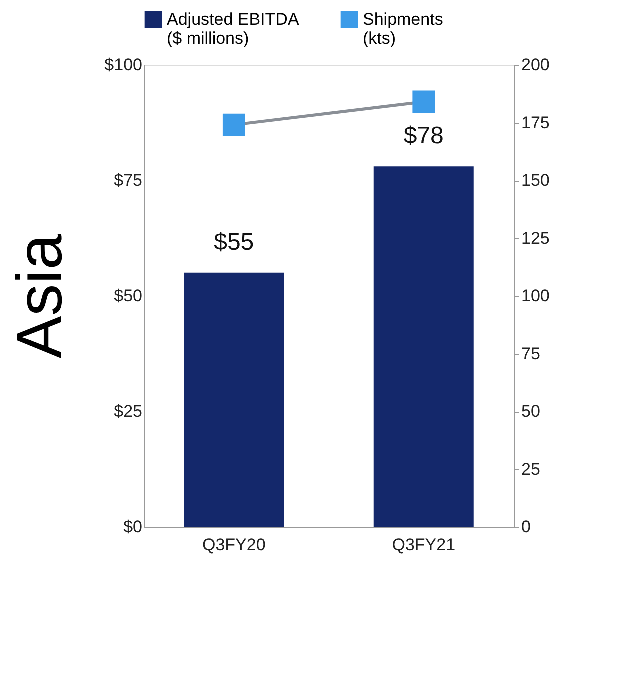  What do you see at coordinates (40, 296) in the screenshot?
I see `y-axis-title: Asia` at bounding box center [40, 296].